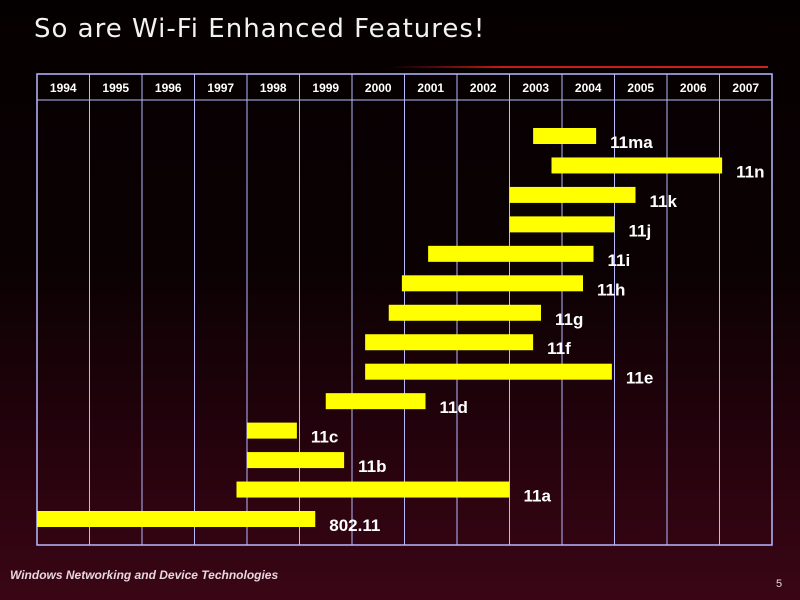 The height and width of the screenshot is (600, 800). I want to click on title-accent-line, so click(579, 67).